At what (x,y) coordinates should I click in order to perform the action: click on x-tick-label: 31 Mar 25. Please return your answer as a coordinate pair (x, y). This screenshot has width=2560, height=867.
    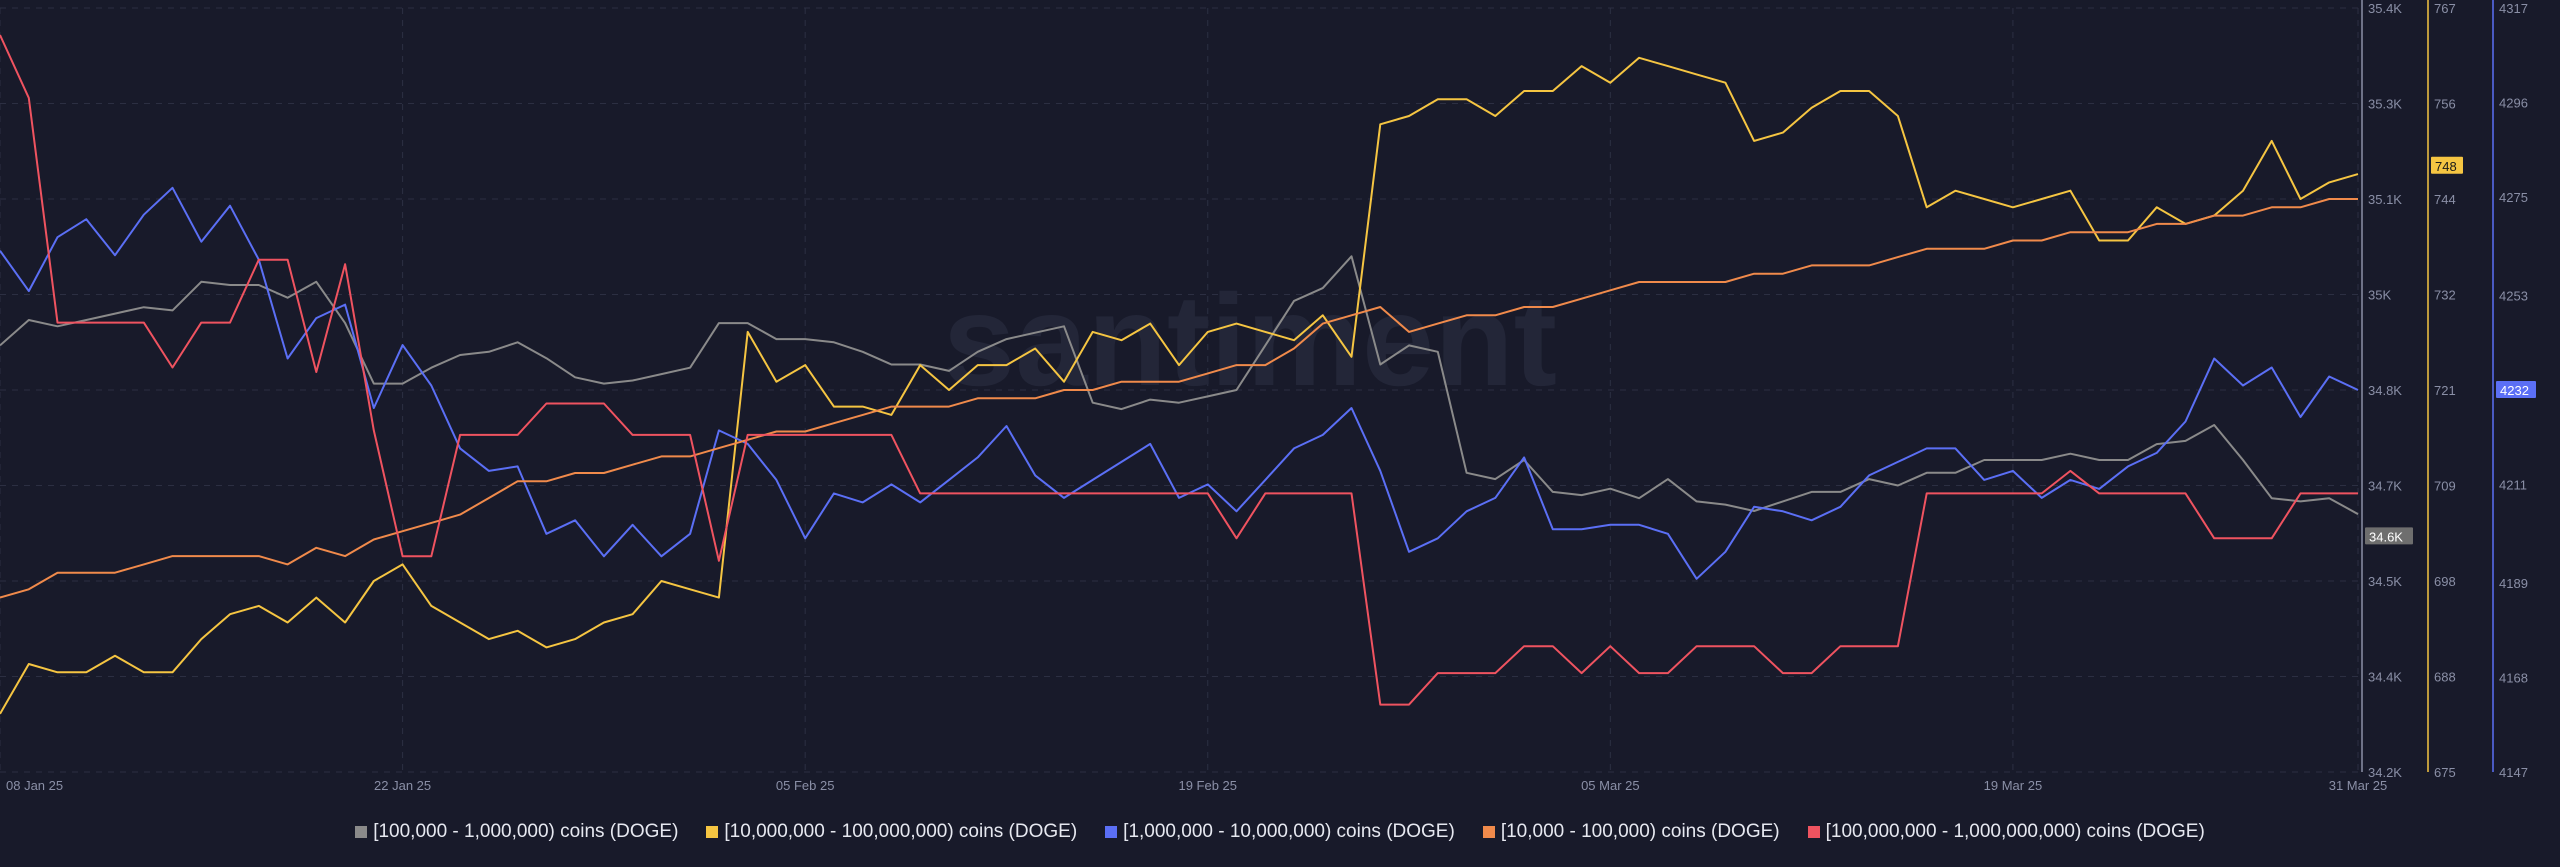
    Looking at the image, I should click on (2358, 785).